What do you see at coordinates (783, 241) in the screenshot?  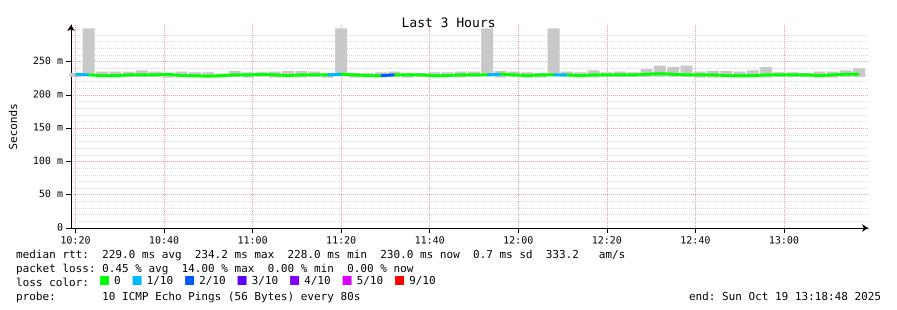 I see `x-tick-label: 13:00` at bounding box center [783, 241].